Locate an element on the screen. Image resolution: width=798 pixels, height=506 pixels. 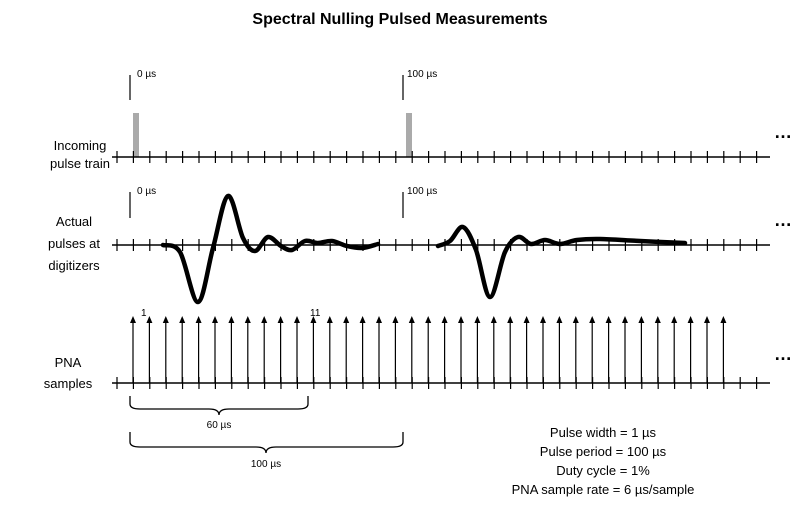
bracket-label: 60 µs is located at coordinates (219, 425).